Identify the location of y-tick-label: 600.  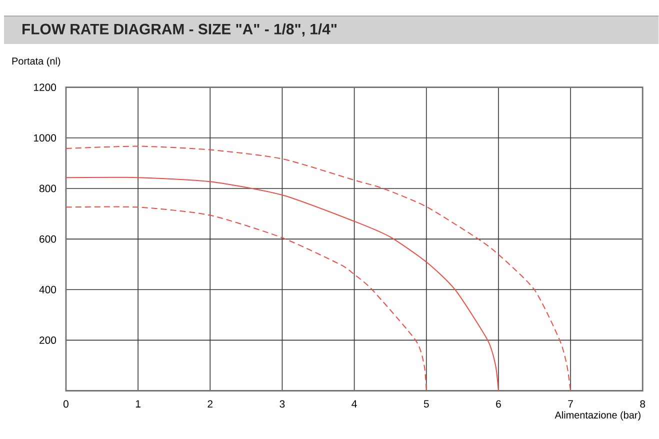
(48, 239).